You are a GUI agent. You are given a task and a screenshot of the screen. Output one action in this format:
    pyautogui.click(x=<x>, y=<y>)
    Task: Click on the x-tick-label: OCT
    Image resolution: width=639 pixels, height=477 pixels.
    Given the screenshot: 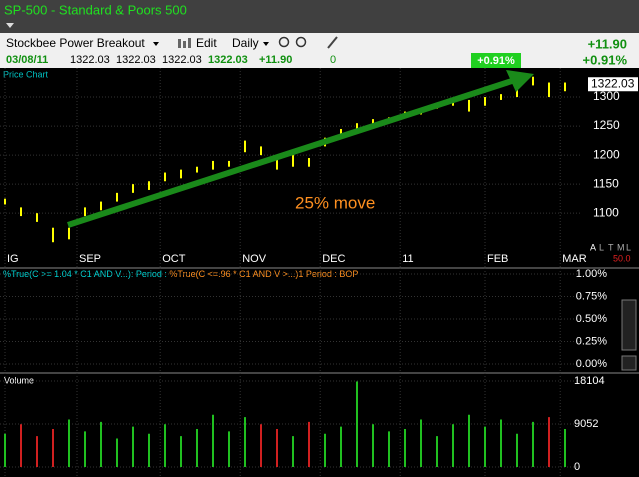 What is the action you would take?
    pyautogui.click(x=174, y=259)
    